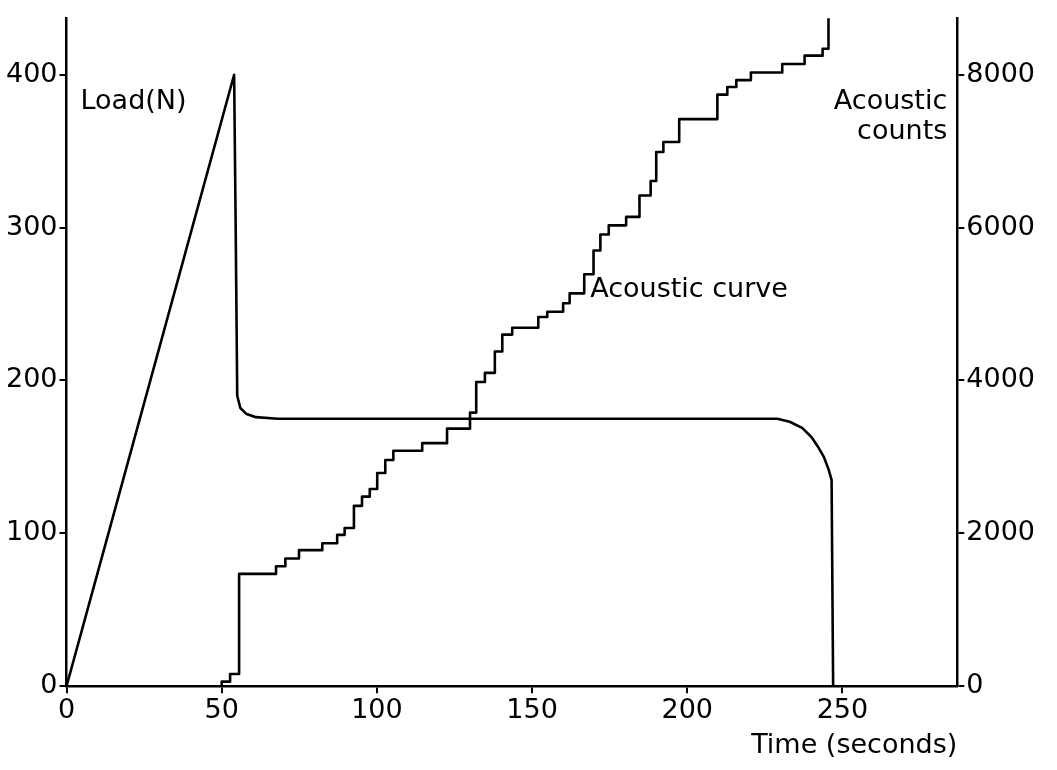 The image size is (1057, 770). I want to click on x-tick-label: 200, so click(687, 709).